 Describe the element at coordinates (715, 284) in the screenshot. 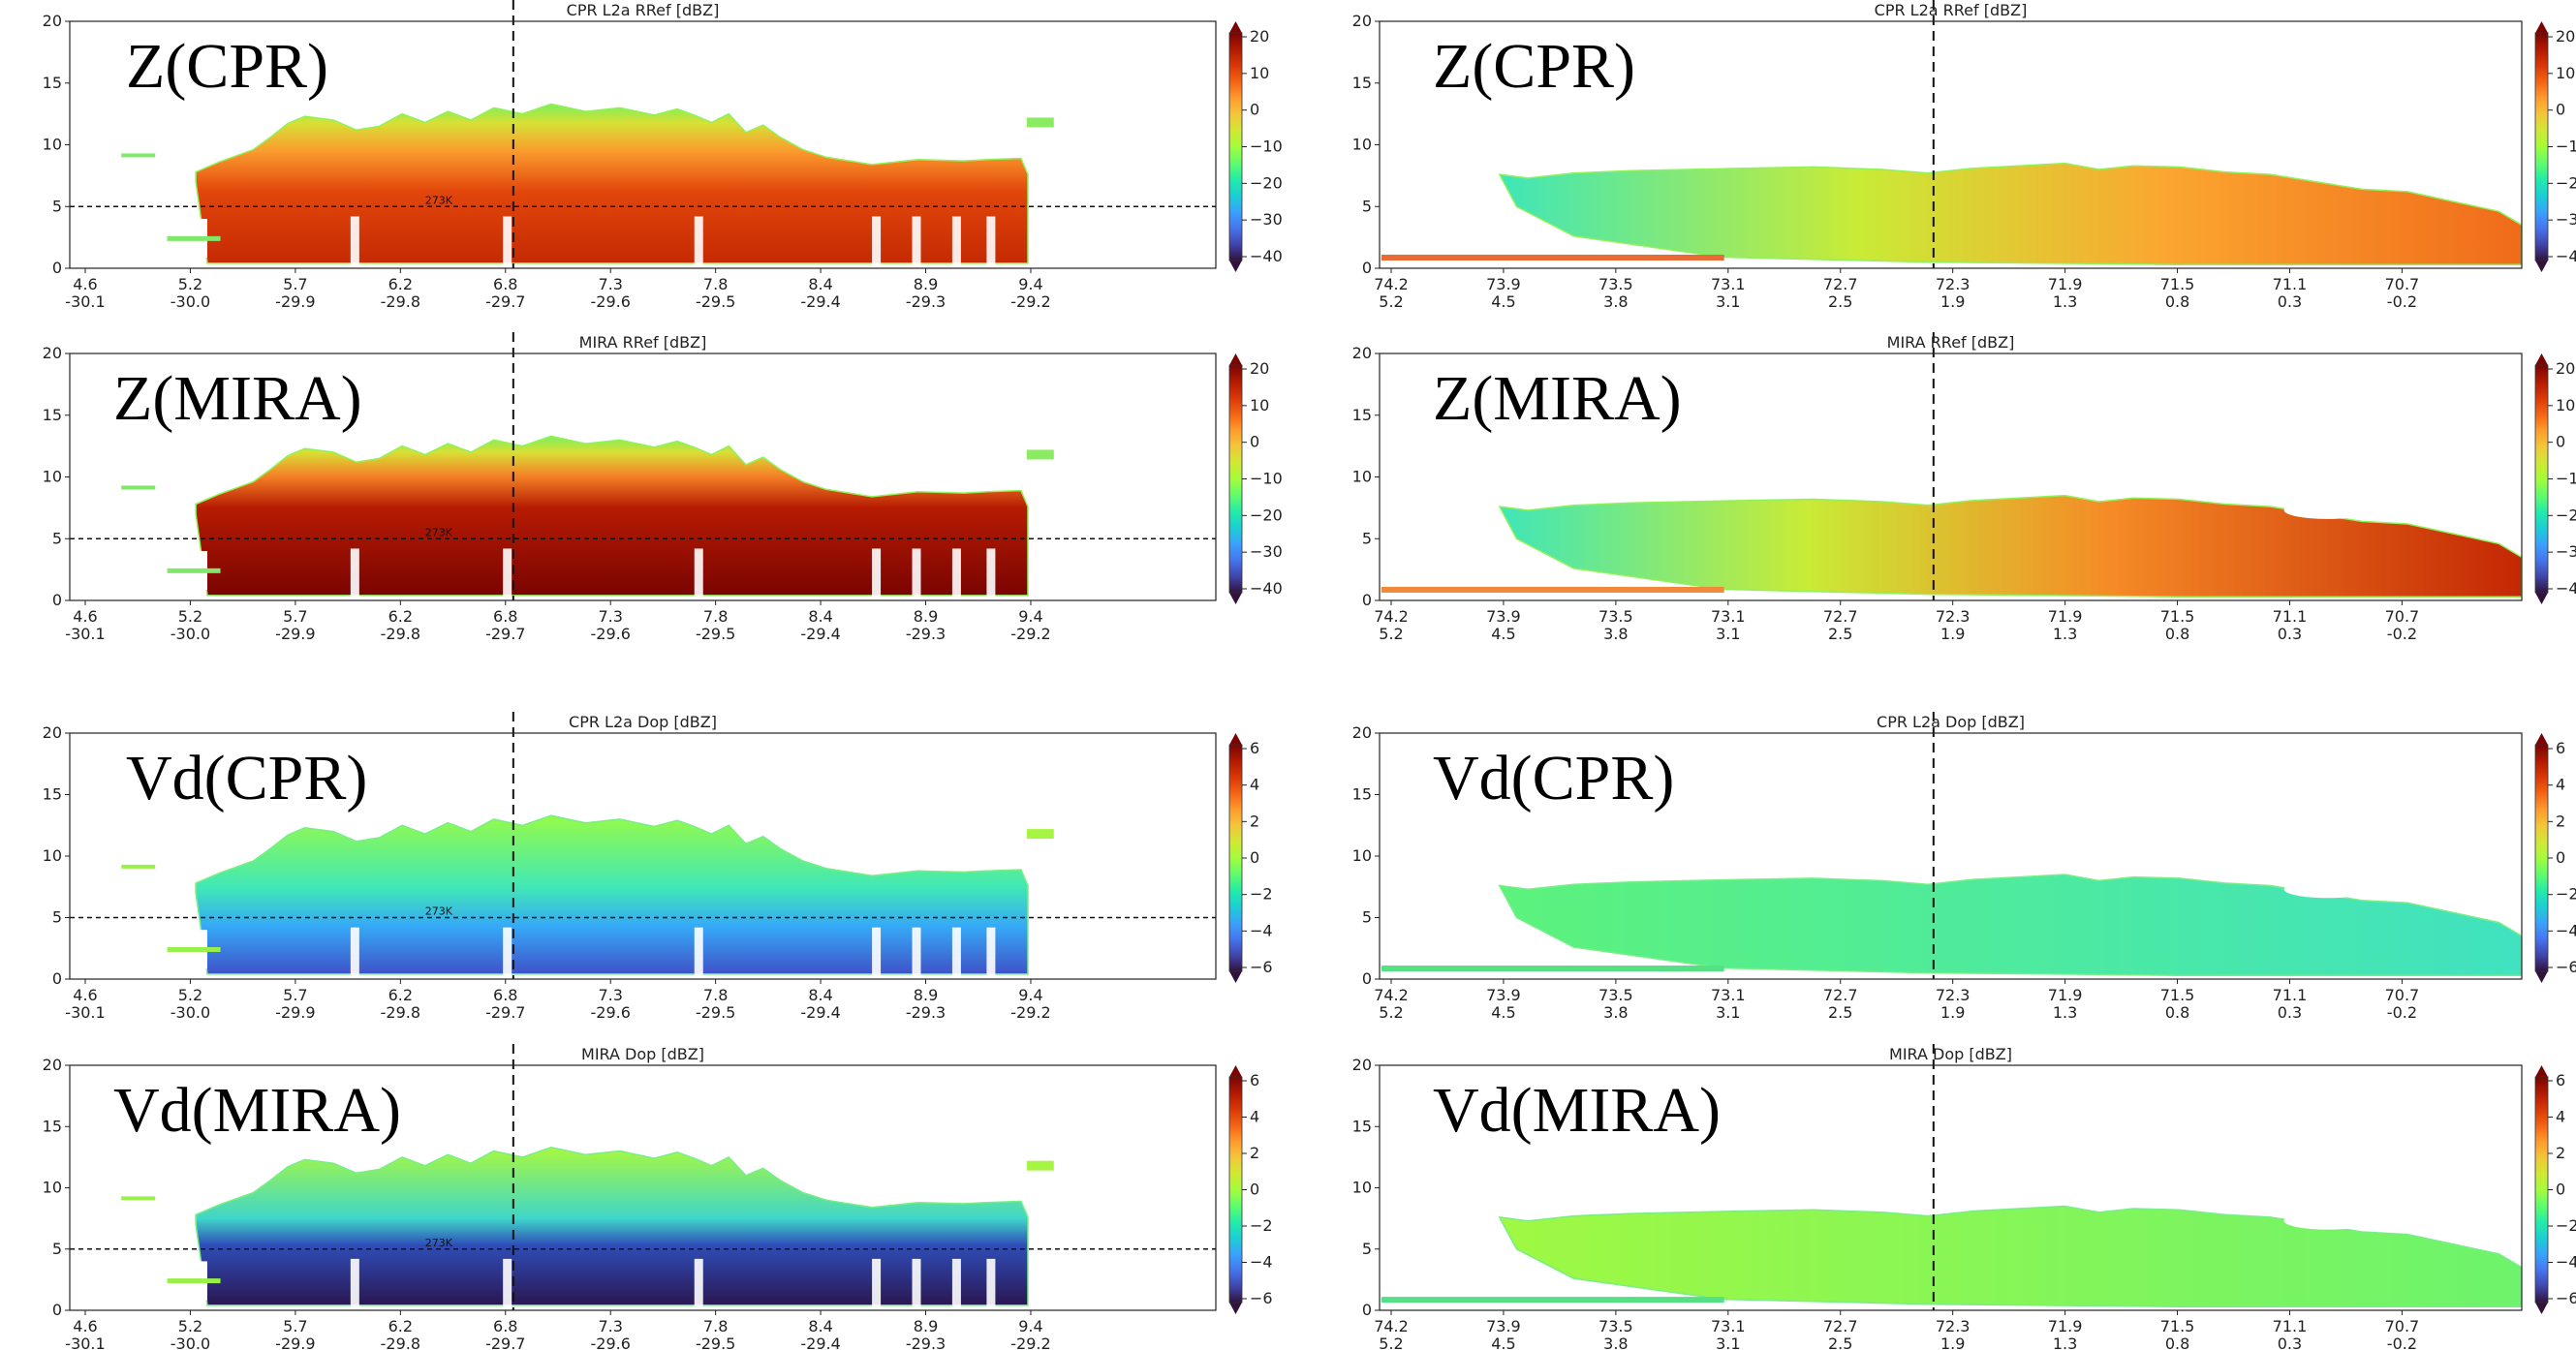

I see `x-tick-label-top: 7.8` at that location.